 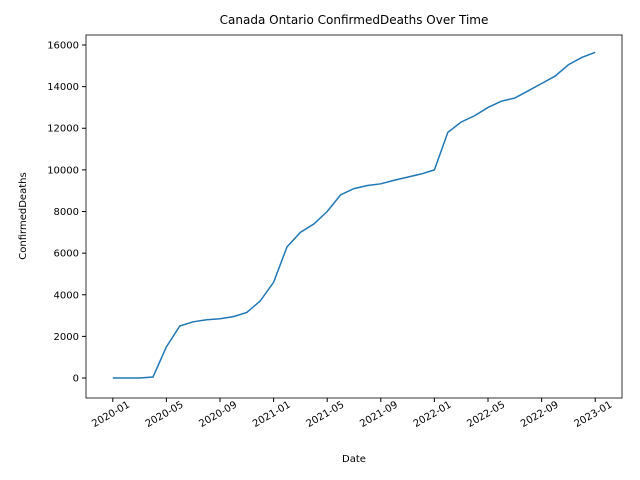 I want to click on y-tick-label: 16000, so click(x=63, y=45).